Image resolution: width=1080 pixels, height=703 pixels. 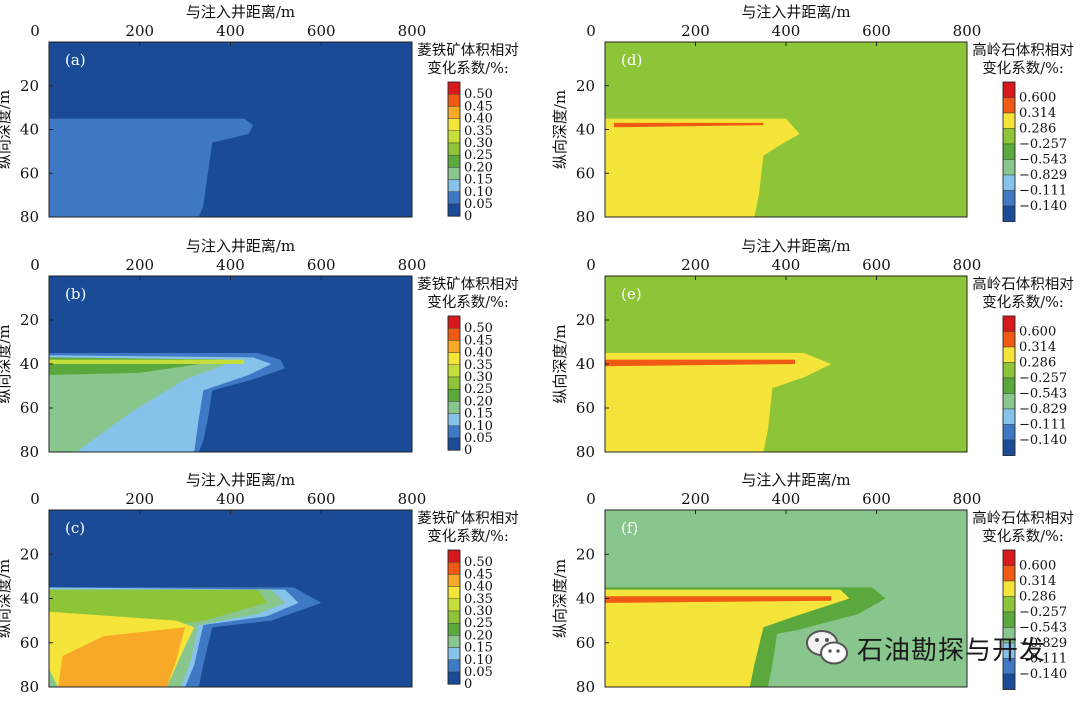 What do you see at coordinates (631, 60) in the screenshot?
I see `panel-label: (d)` at bounding box center [631, 60].